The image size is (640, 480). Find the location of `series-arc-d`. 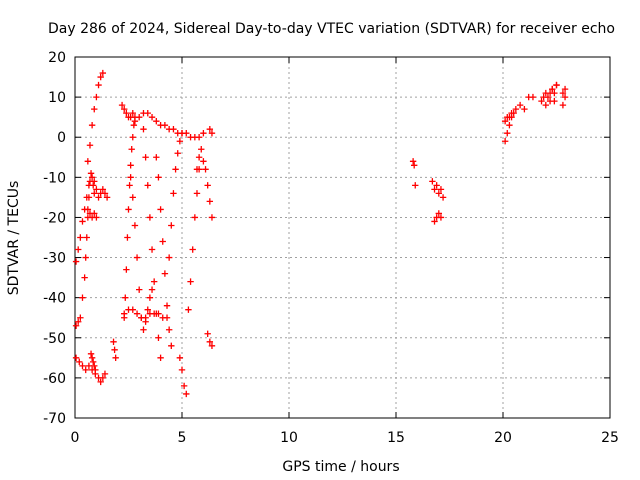

series-arc-d is located at coordinates (101, 189).